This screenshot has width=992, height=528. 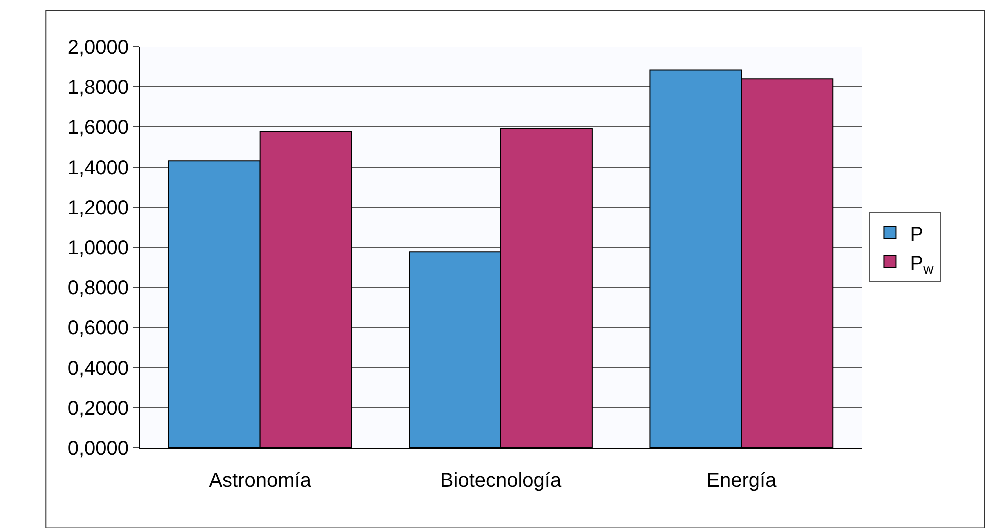 I want to click on y-tick-label: 1,4000, so click(x=98, y=168).